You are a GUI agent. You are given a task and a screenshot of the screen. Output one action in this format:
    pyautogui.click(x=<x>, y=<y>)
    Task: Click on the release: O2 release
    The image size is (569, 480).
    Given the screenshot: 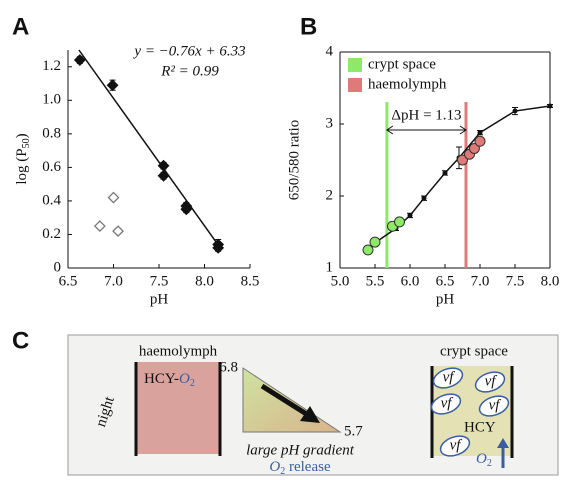 What is the action you would take?
    pyautogui.click(x=300, y=468)
    